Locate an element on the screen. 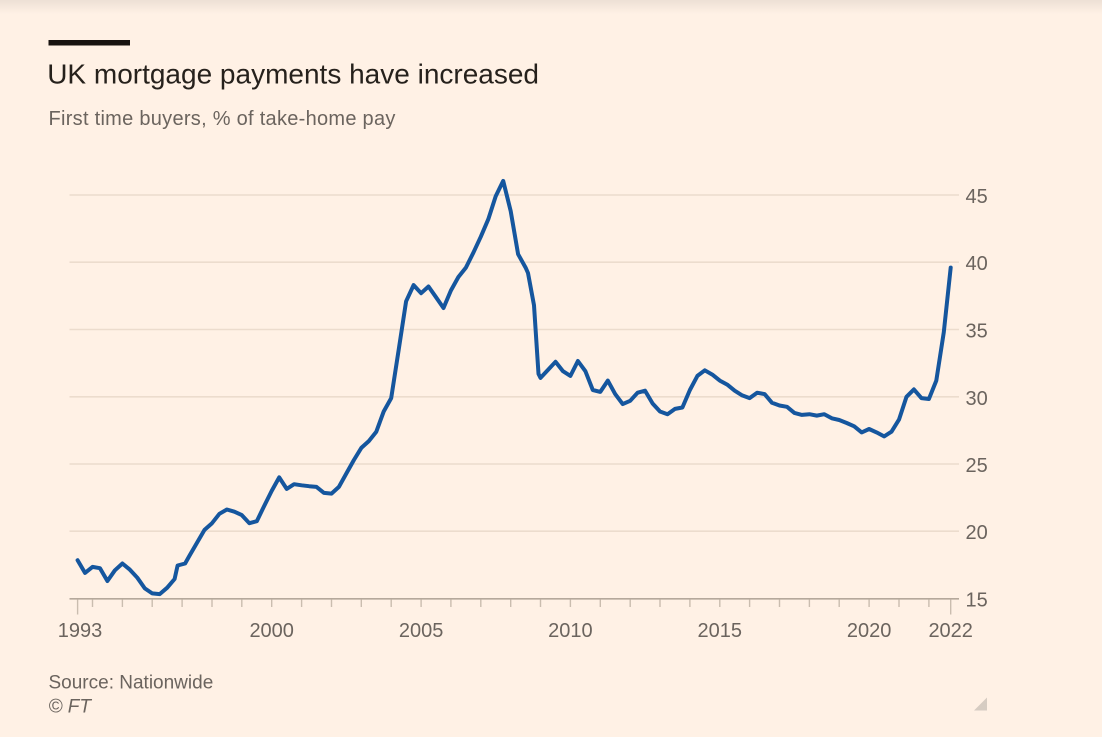  svg-text: Source: Nationwide is located at coordinates (131, 683).